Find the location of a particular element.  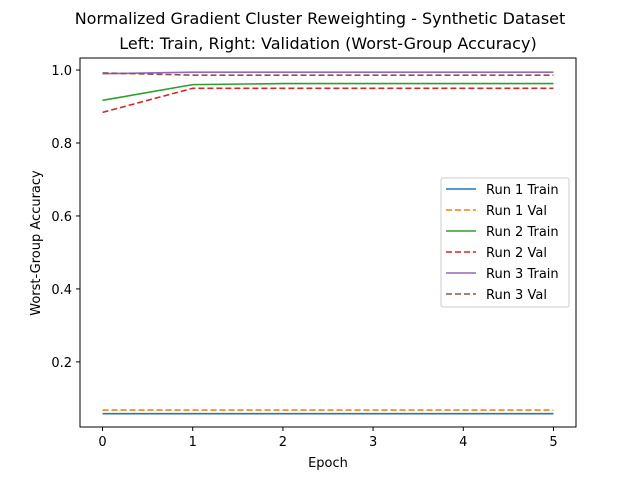

y-tick-label: 0.8 is located at coordinates (61, 144).